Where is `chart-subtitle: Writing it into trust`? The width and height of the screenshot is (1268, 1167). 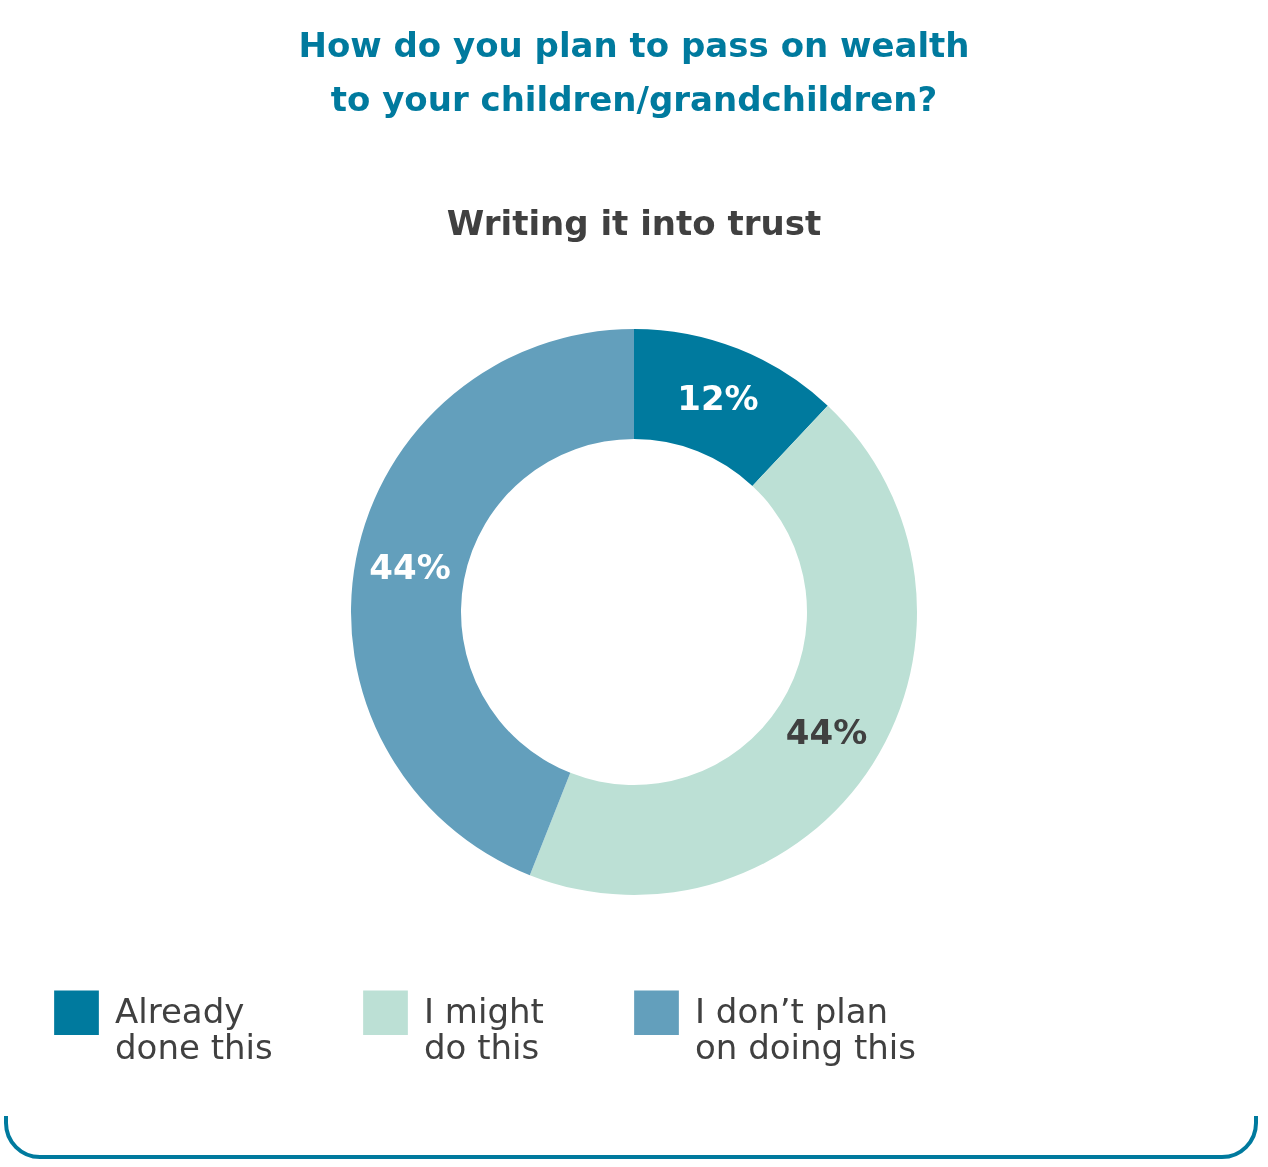
chart-subtitle: Writing it into trust is located at coordinates (634, 223).